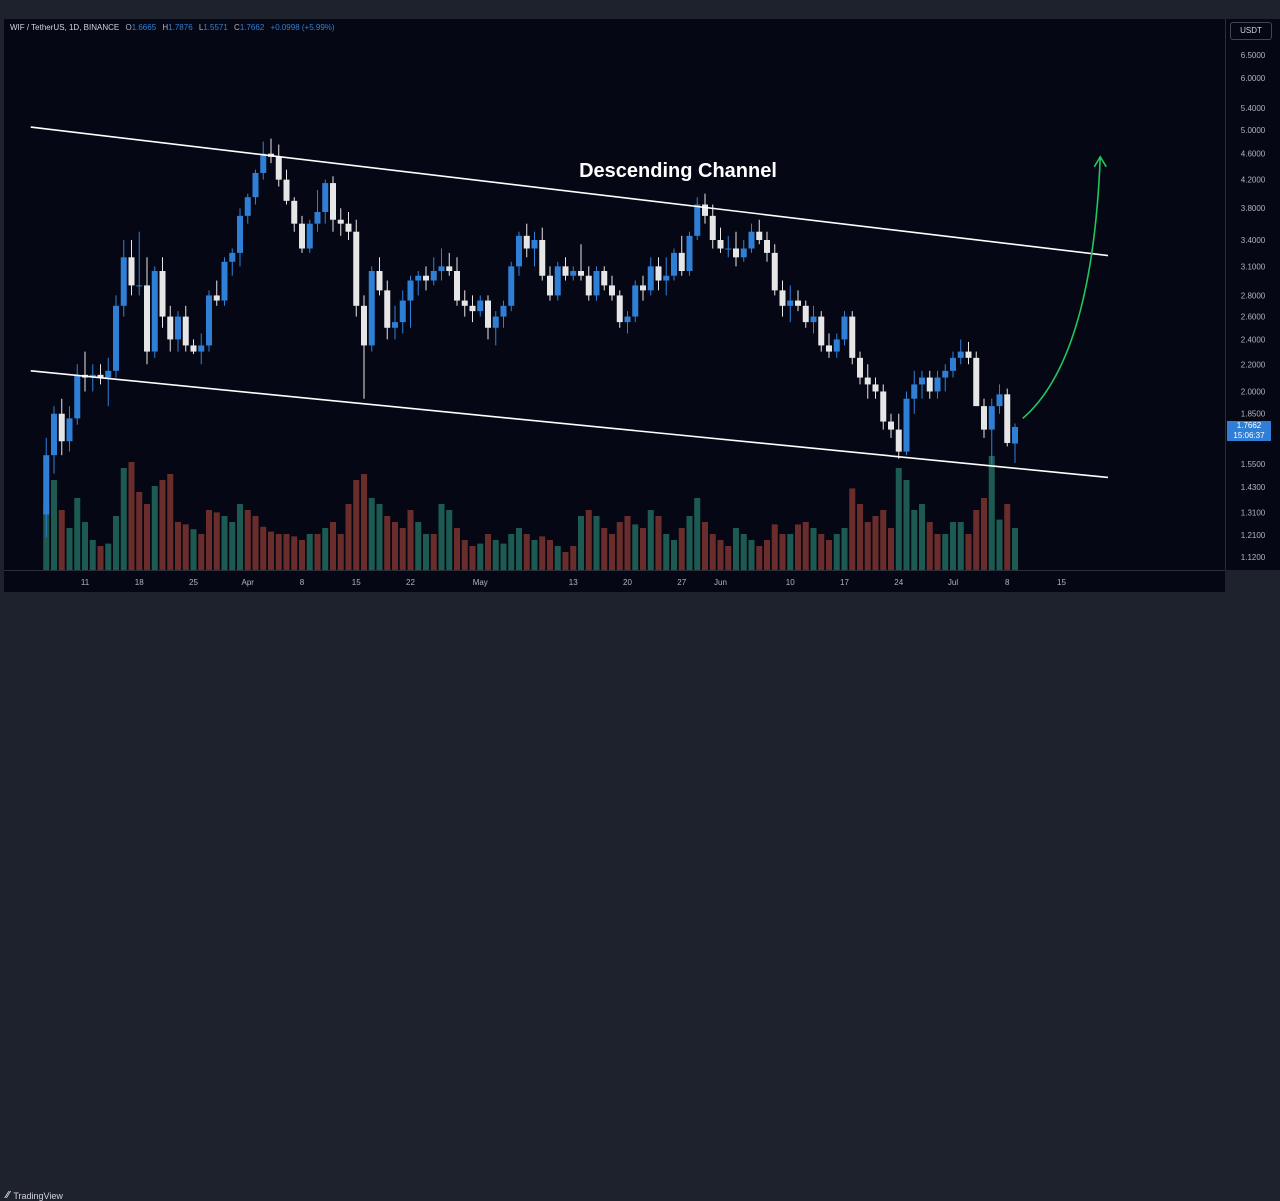  I want to click on time-tick-label: 13, so click(573, 582).